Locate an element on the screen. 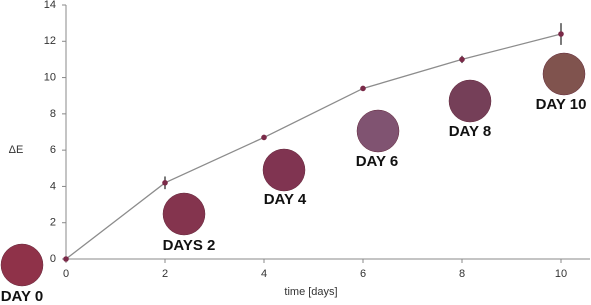 The image size is (591, 305). annotation: DAY 0 is located at coordinates (22, 296).